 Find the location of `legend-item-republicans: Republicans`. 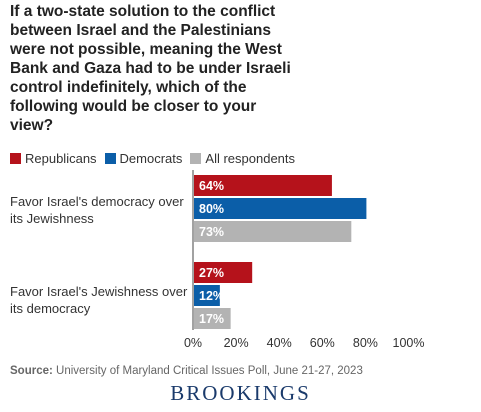

legend-item-republicans: Republicans is located at coordinates (53, 158).